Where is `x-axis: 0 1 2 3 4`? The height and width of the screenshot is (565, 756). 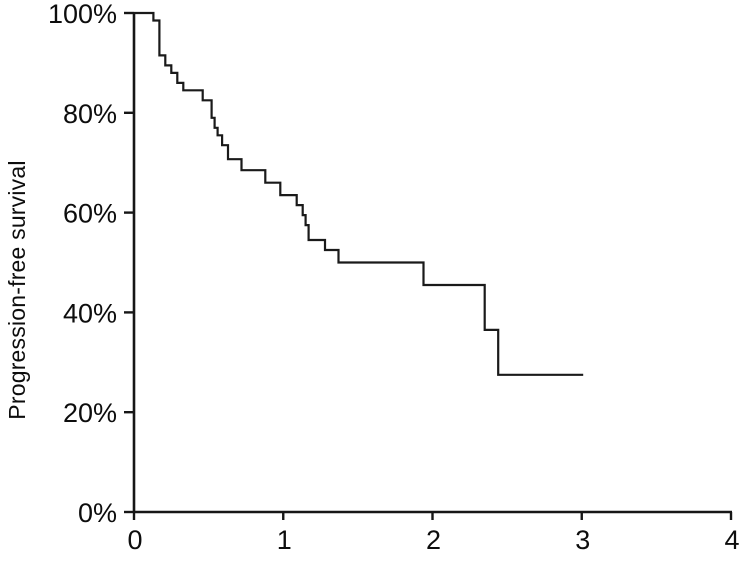
x-axis: 0 1 2 3 4 is located at coordinates (433, 532).